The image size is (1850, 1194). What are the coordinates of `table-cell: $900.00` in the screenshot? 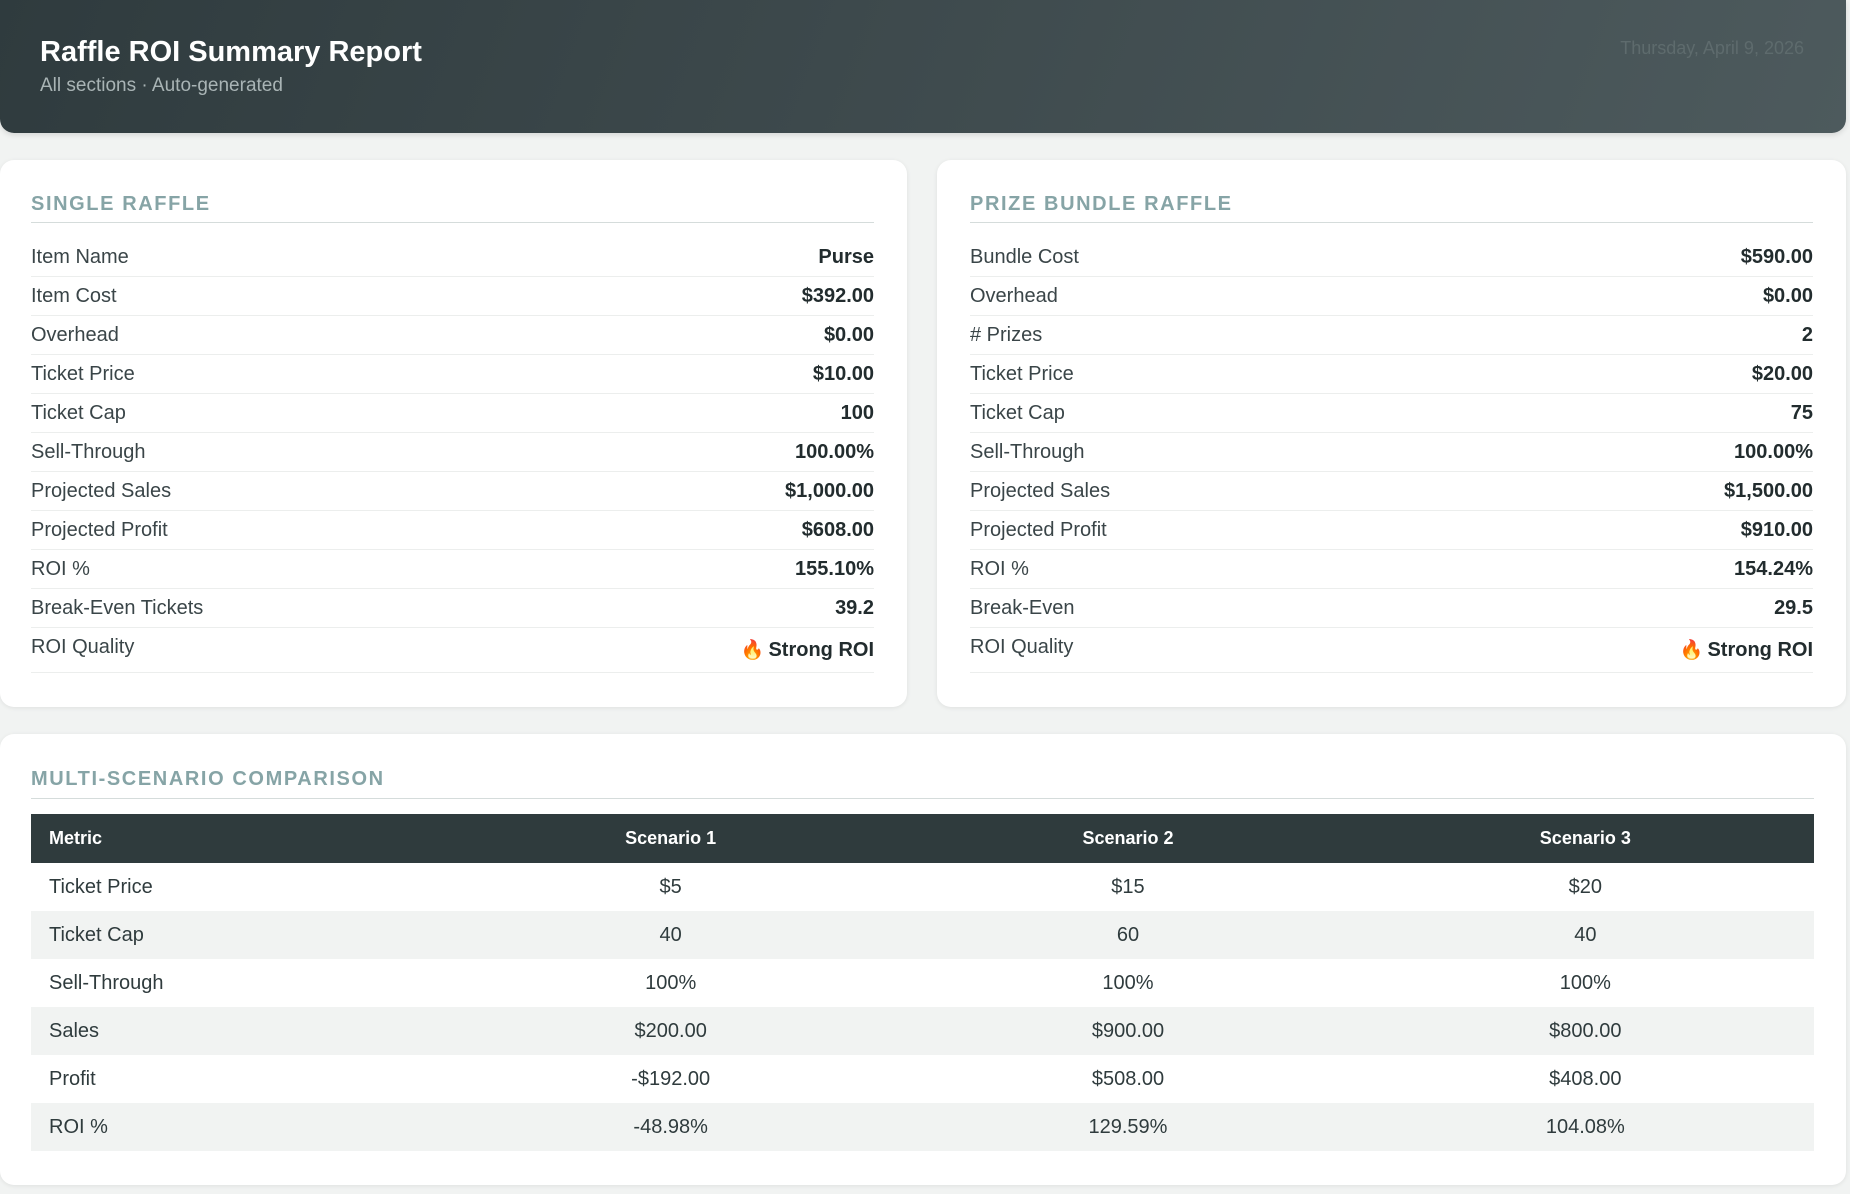 It's located at (1128, 1031).